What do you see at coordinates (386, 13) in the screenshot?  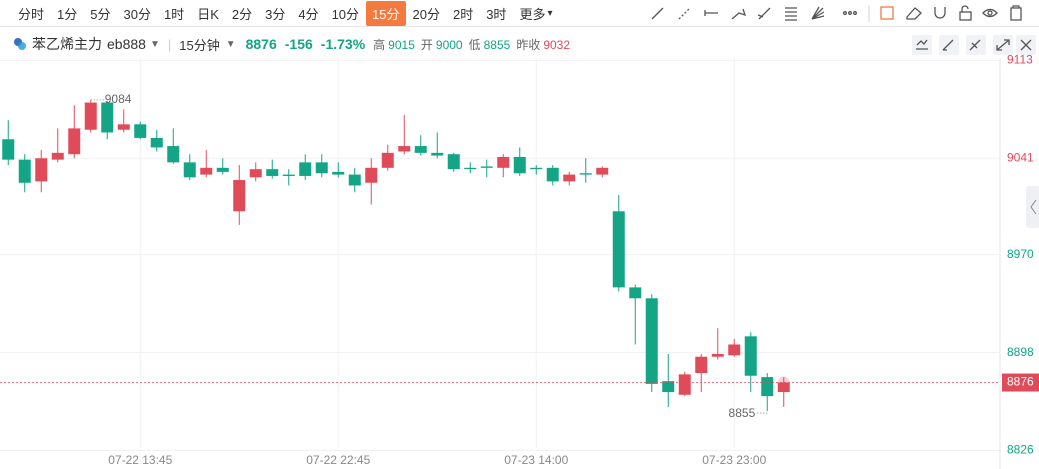 I see `period-button: 15分` at bounding box center [386, 13].